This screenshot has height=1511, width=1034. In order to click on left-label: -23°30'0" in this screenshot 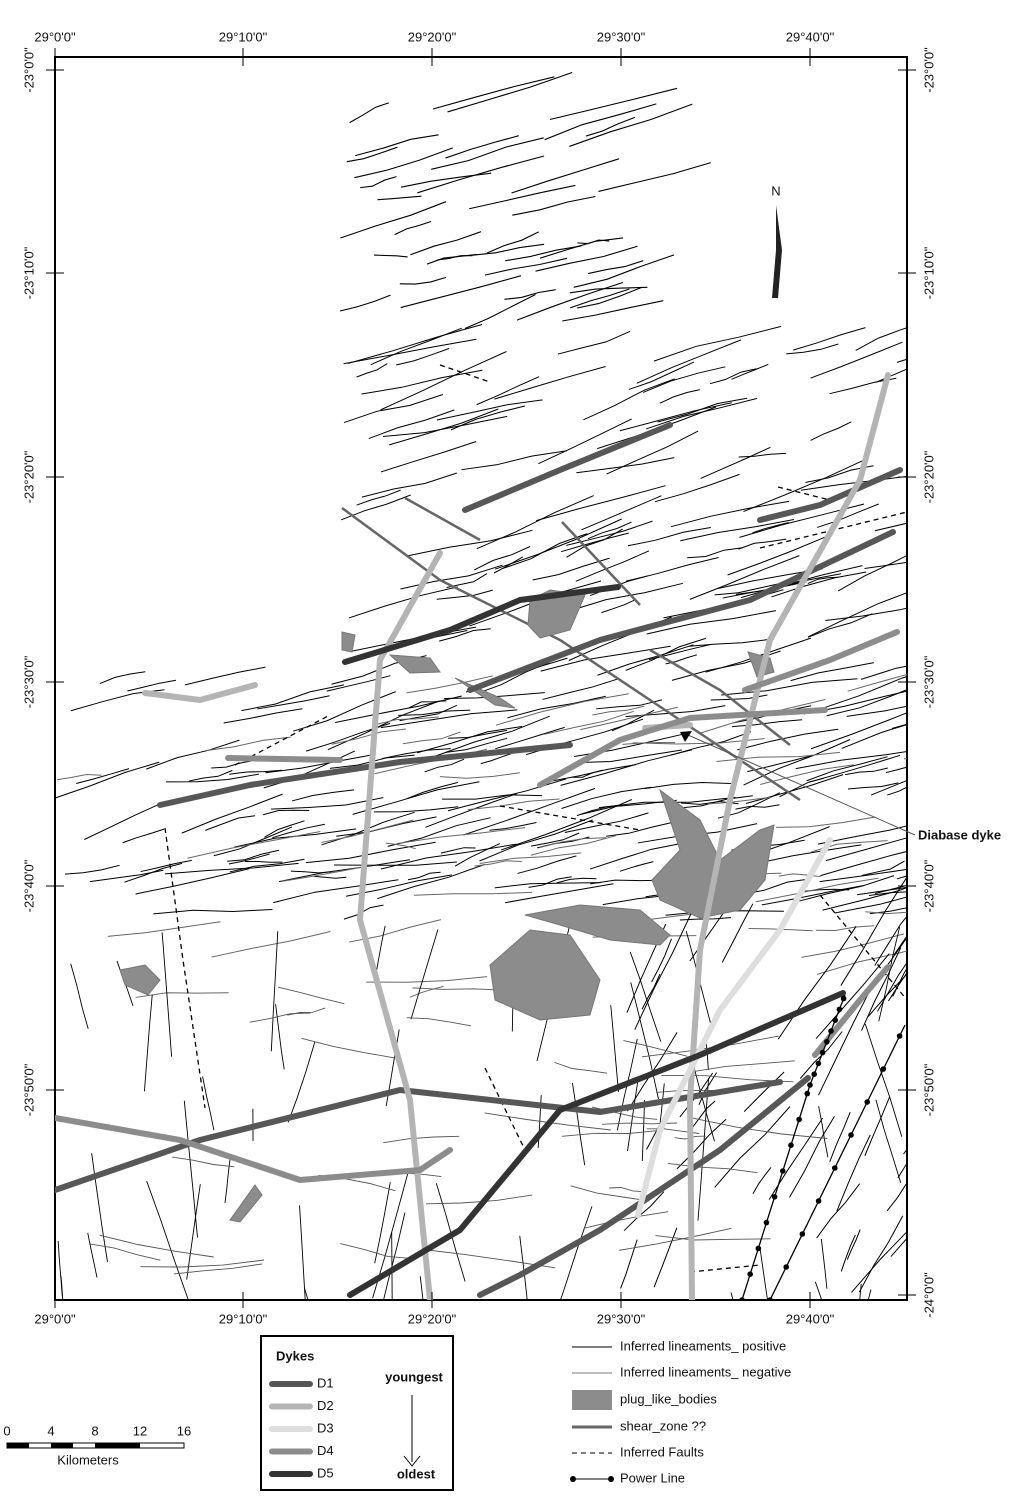, I will do `click(28, 681)`.